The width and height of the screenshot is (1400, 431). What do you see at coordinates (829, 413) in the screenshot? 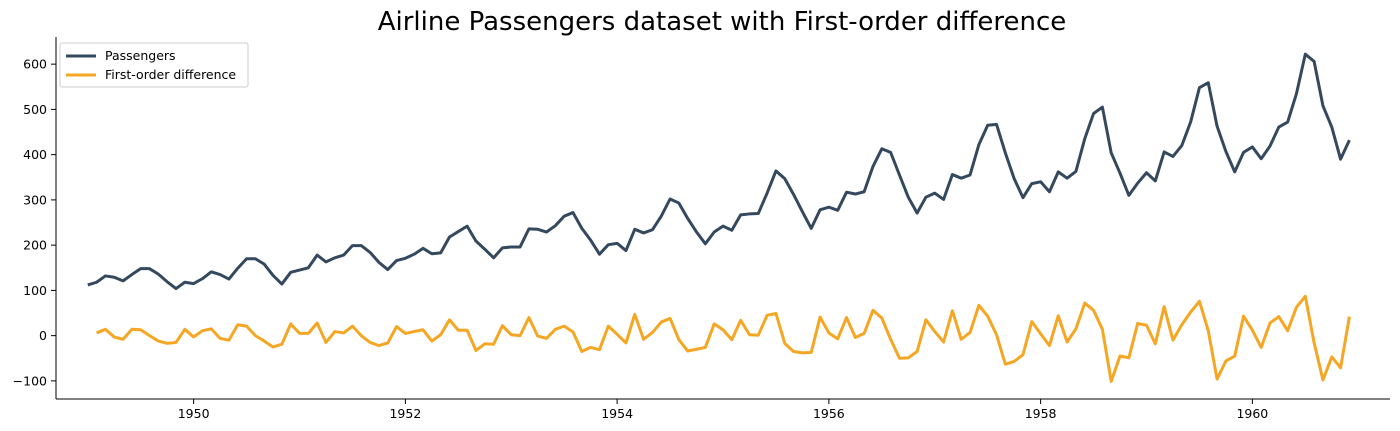
I see `x-tick-label: 1956` at bounding box center [829, 413].